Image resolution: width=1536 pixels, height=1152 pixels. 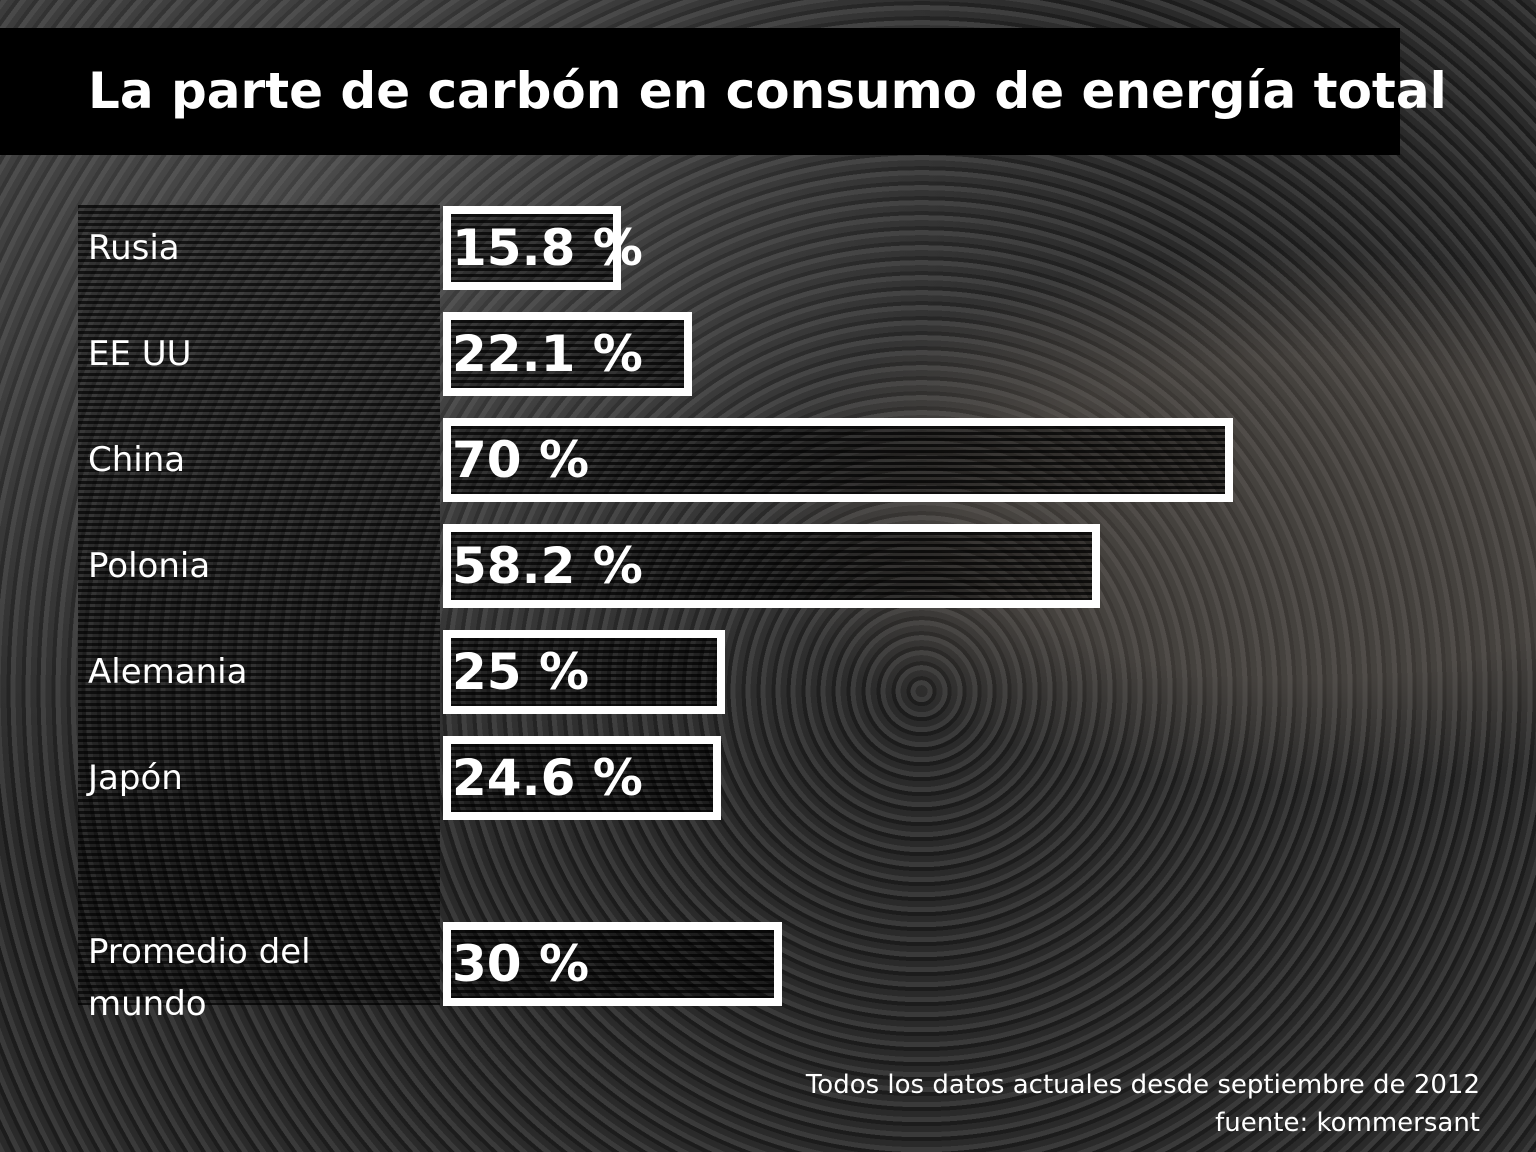 I want to click on category-label: Rusia, so click(x=134, y=248).